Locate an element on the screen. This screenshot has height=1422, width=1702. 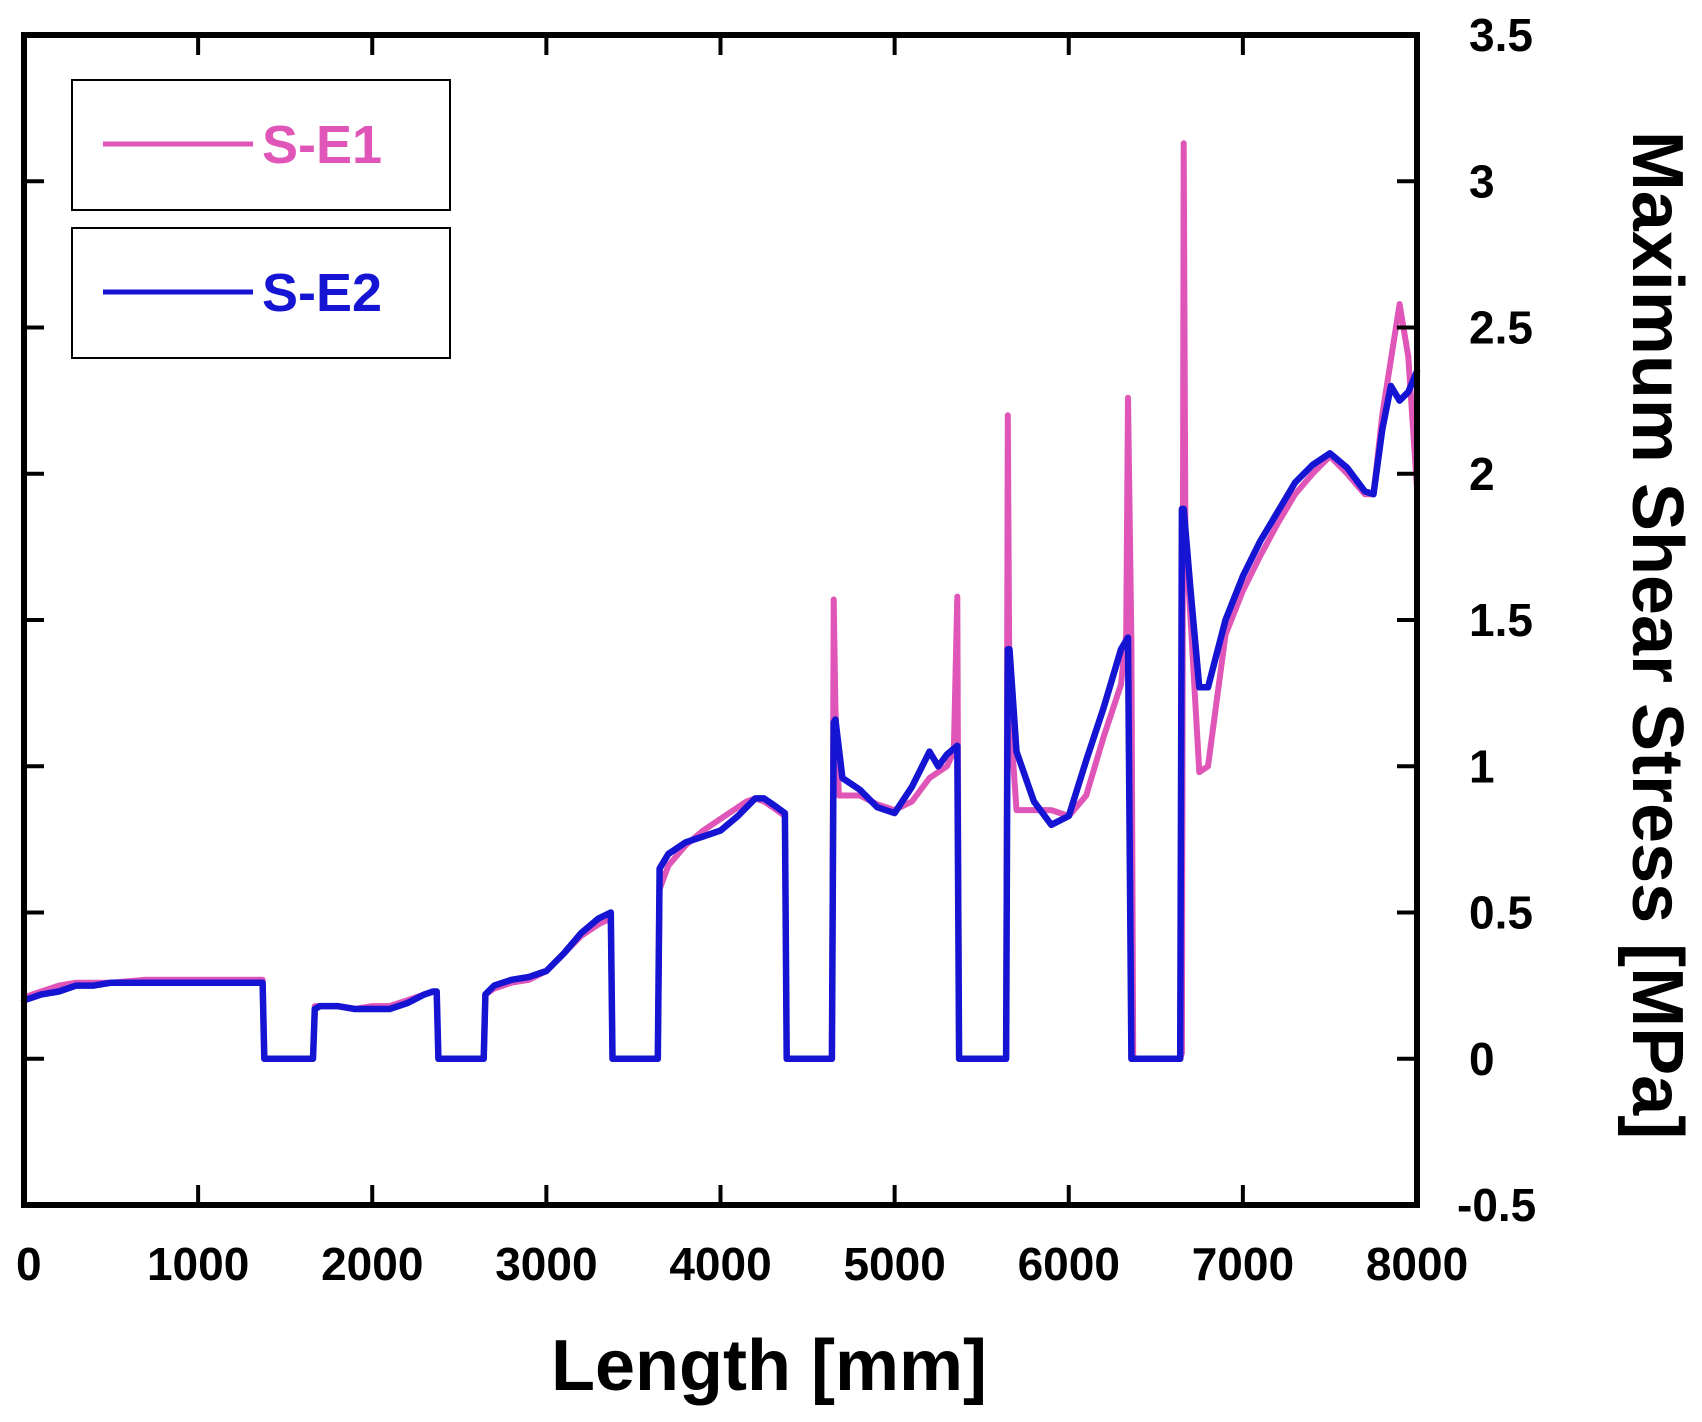
y-tick-label: 2.5 is located at coordinates (1501, 328).